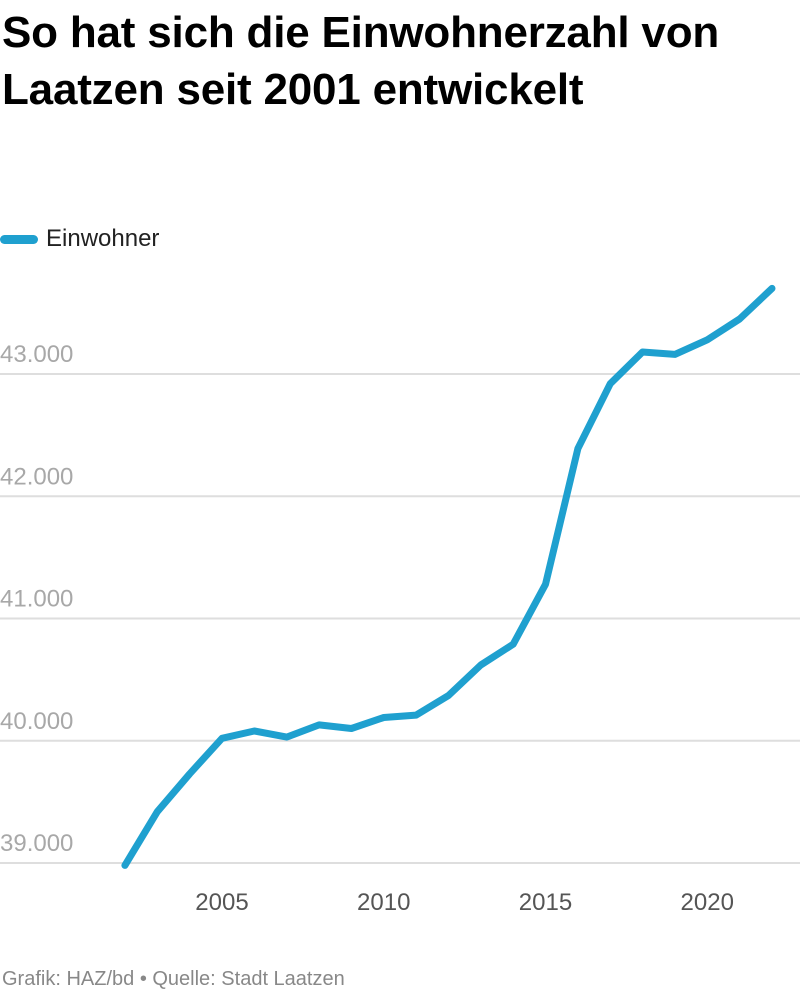  Describe the element at coordinates (36, 843) in the screenshot. I see `y-tick-label: 39.000` at that location.